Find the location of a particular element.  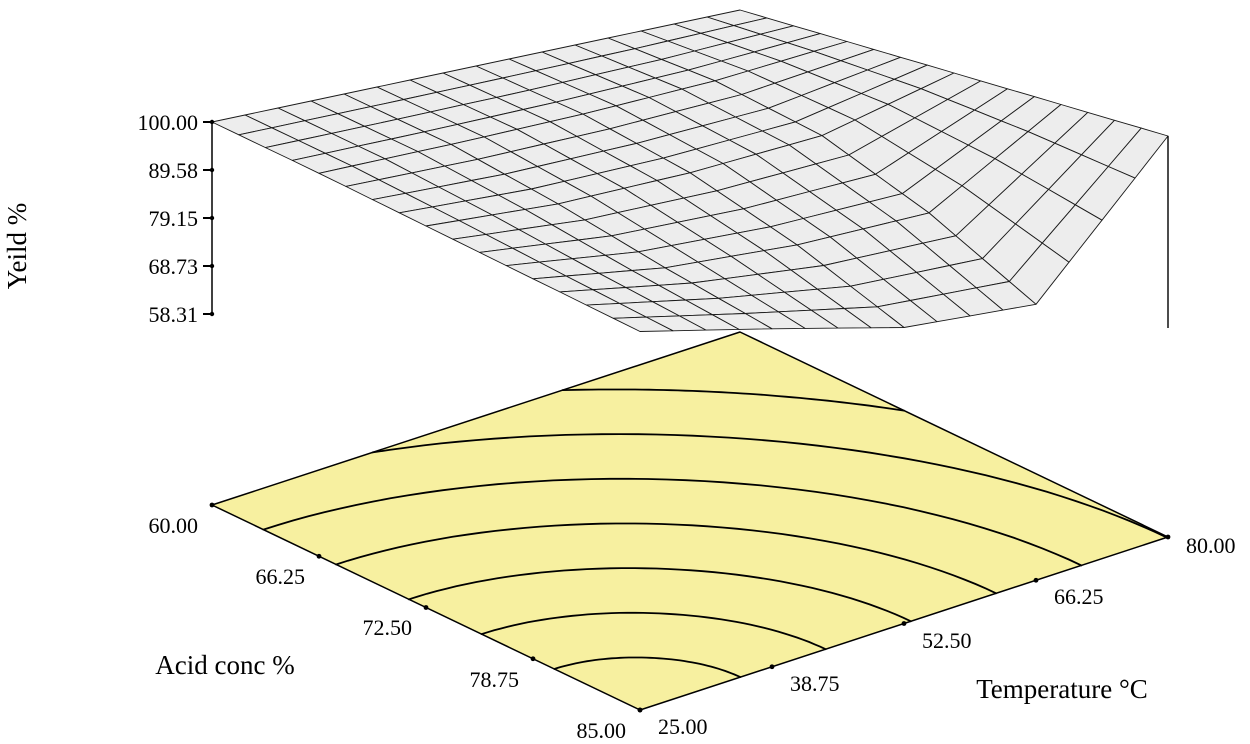

y-tick-label-80: 80.00 is located at coordinates (1211, 545).